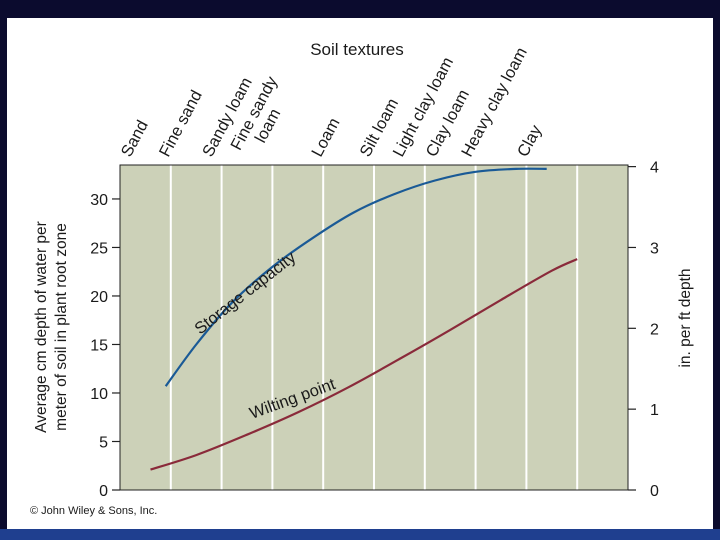 This screenshot has width=720, height=540. Describe the element at coordinates (654, 491) in the screenshot. I see `y2-tick-label: 0` at that location.